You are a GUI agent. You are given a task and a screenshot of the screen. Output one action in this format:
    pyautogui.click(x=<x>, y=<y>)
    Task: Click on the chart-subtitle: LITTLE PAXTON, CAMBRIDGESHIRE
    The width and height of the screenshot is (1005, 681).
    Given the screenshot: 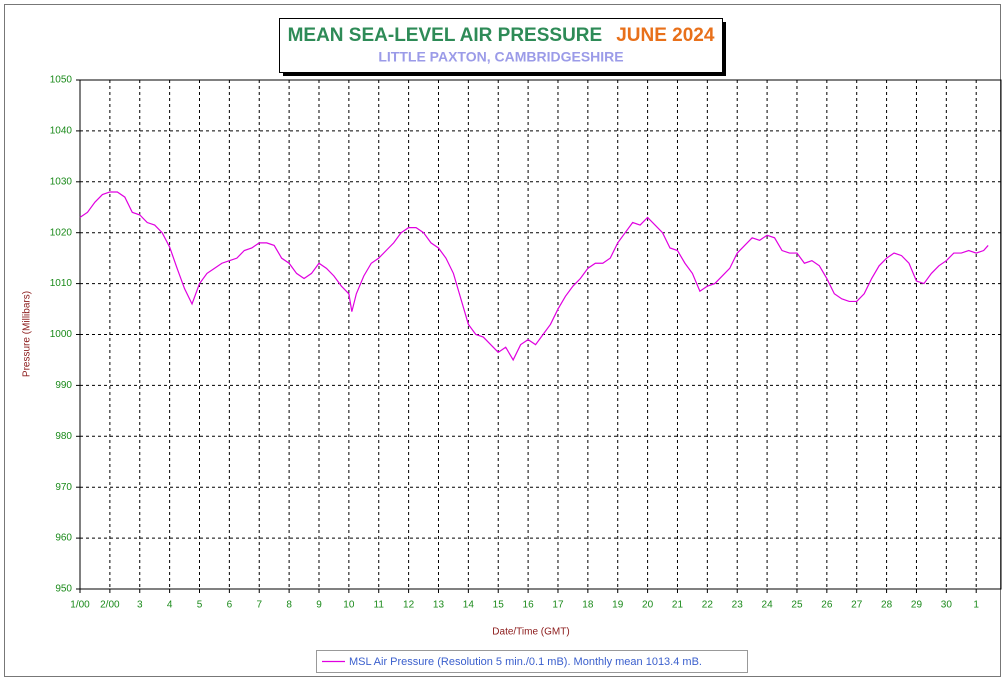 What is the action you would take?
    pyautogui.click(x=500, y=57)
    